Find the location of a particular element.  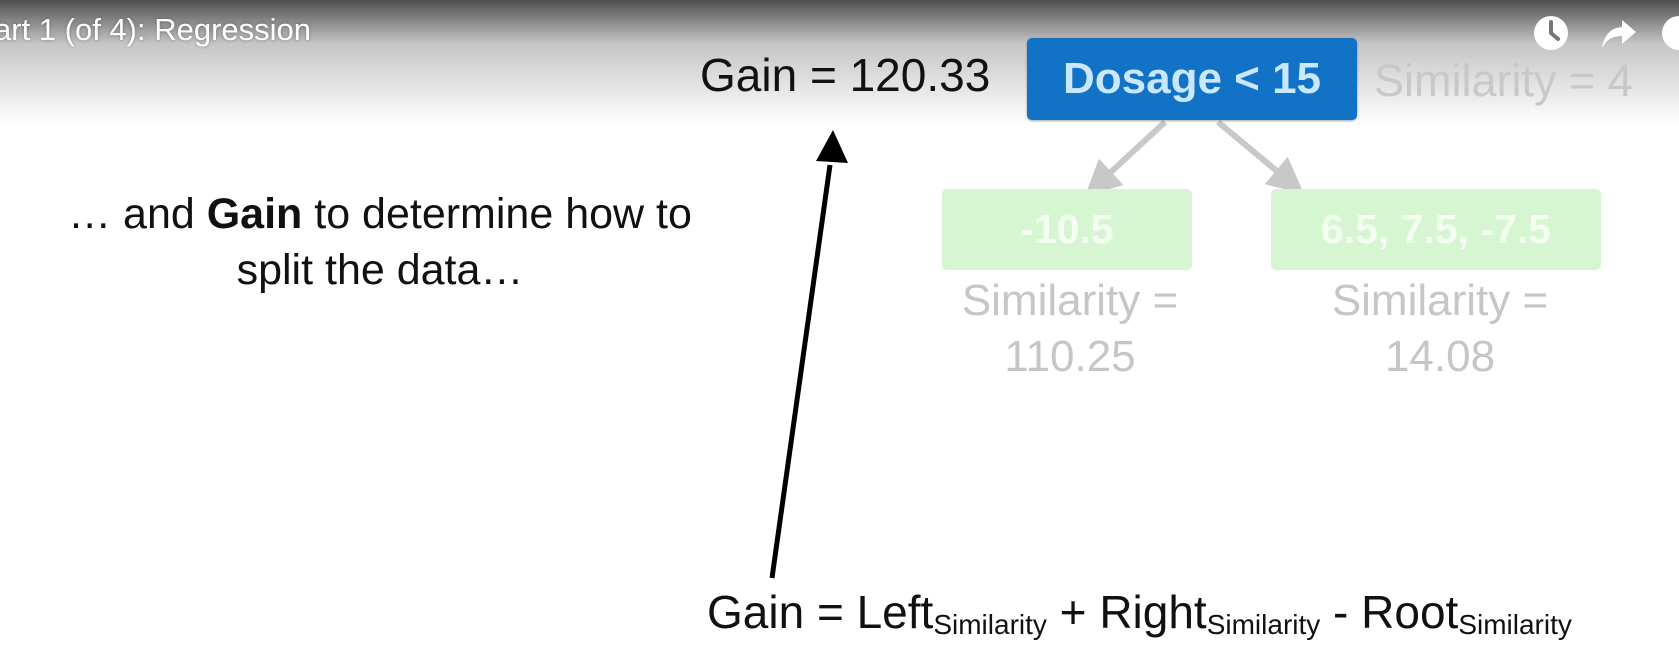

right-similarity-line1: Similarity = is located at coordinates (1440, 300).